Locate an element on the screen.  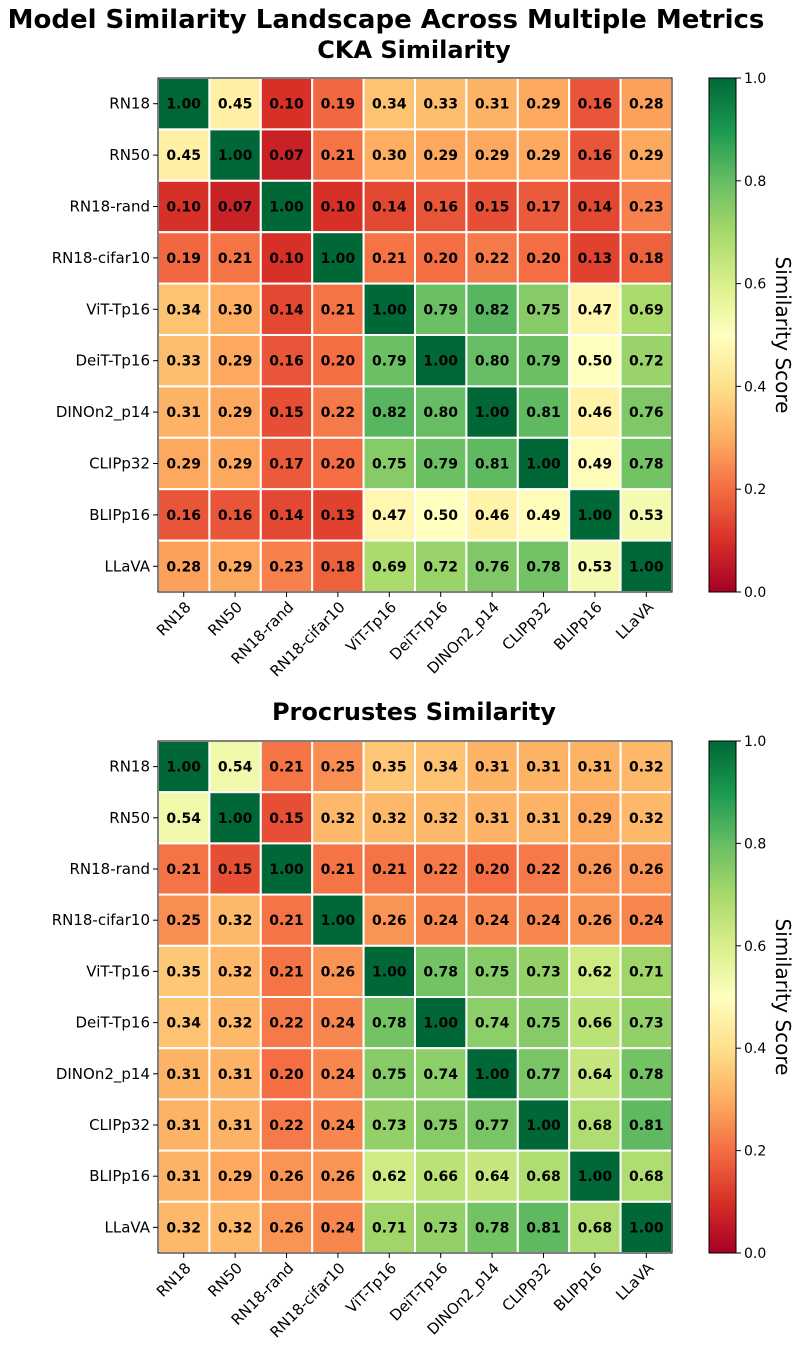
cell-value-label: 0.49 is located at coordinates (595, 465).